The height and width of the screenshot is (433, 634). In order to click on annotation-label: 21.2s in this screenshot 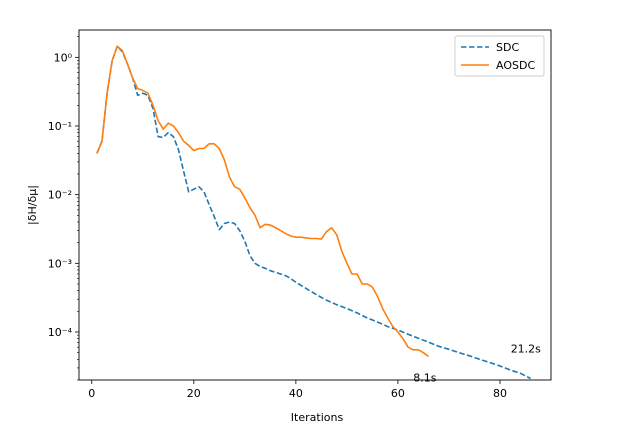, I will do `click(526, 349)`.